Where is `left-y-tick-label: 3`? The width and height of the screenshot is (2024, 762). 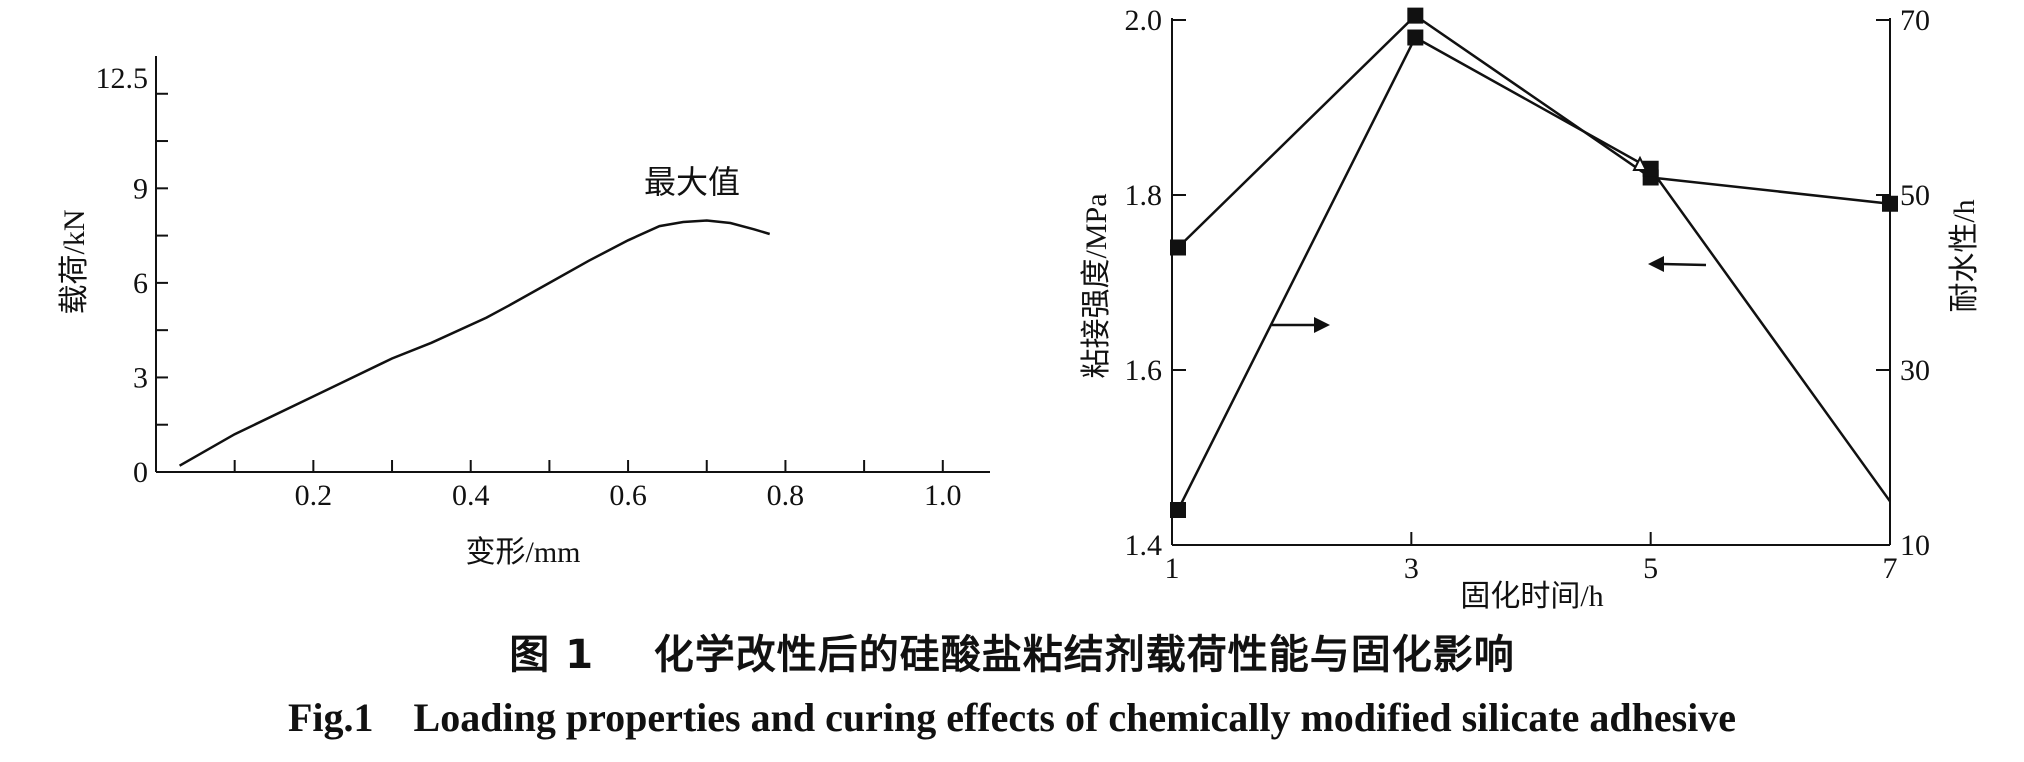 left-y-tick-label: 3 is located at coordinates (140, 377).